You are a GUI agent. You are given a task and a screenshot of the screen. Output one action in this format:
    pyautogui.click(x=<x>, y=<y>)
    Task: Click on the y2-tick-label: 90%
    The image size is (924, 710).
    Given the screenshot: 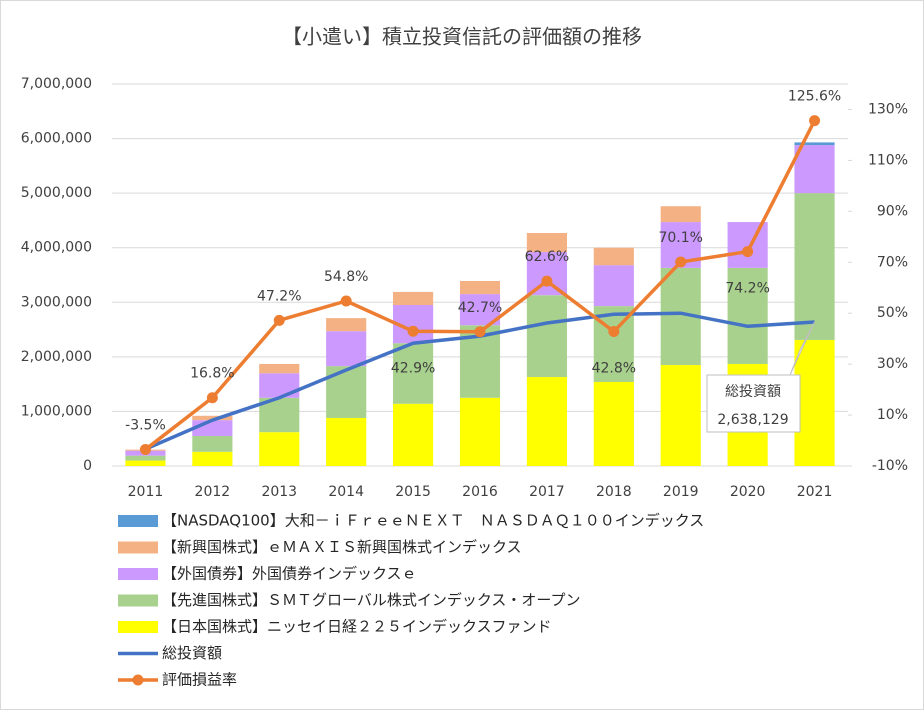 What is the action you would take?
    pyautogui.click(x=892, y=211)
    